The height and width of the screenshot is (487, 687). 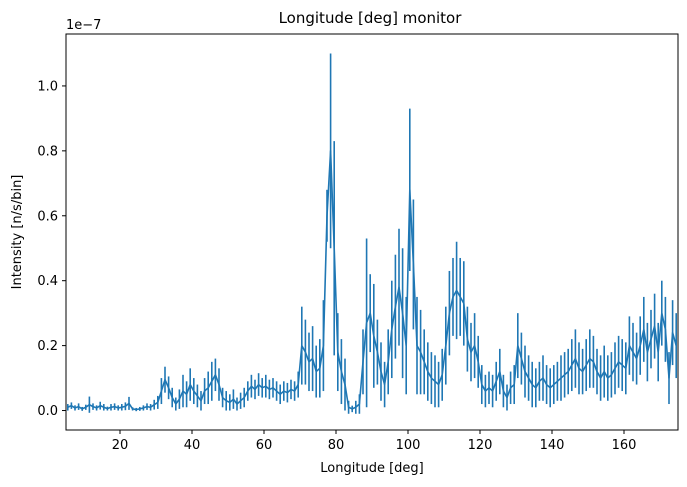 What do you see at coordinates (83, 25) in the screenshot?
I see `y-offset-label: 1e−7` at bounding box center [83, 25].